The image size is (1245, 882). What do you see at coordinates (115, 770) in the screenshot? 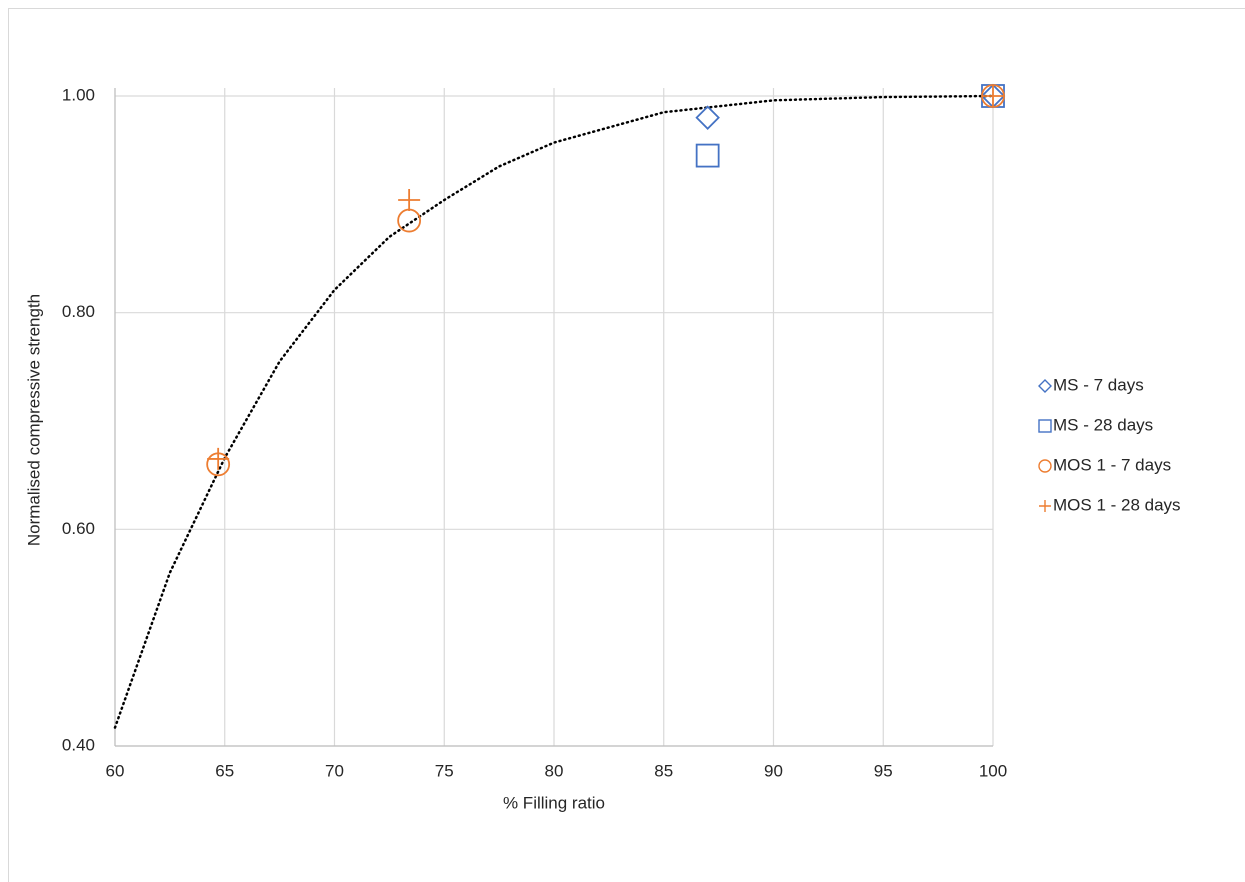
I see `x-tick-label: 60` at bounding box center [115, 770].